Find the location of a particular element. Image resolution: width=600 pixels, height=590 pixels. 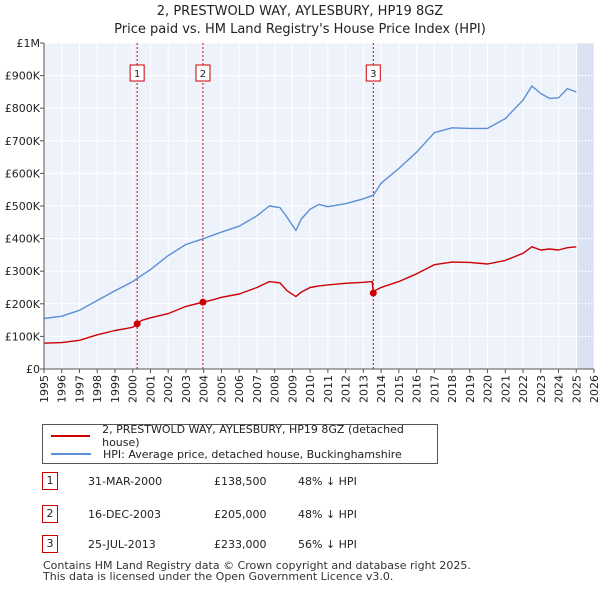

x-tick-label: 2026 is located at coordinates (594, 389).